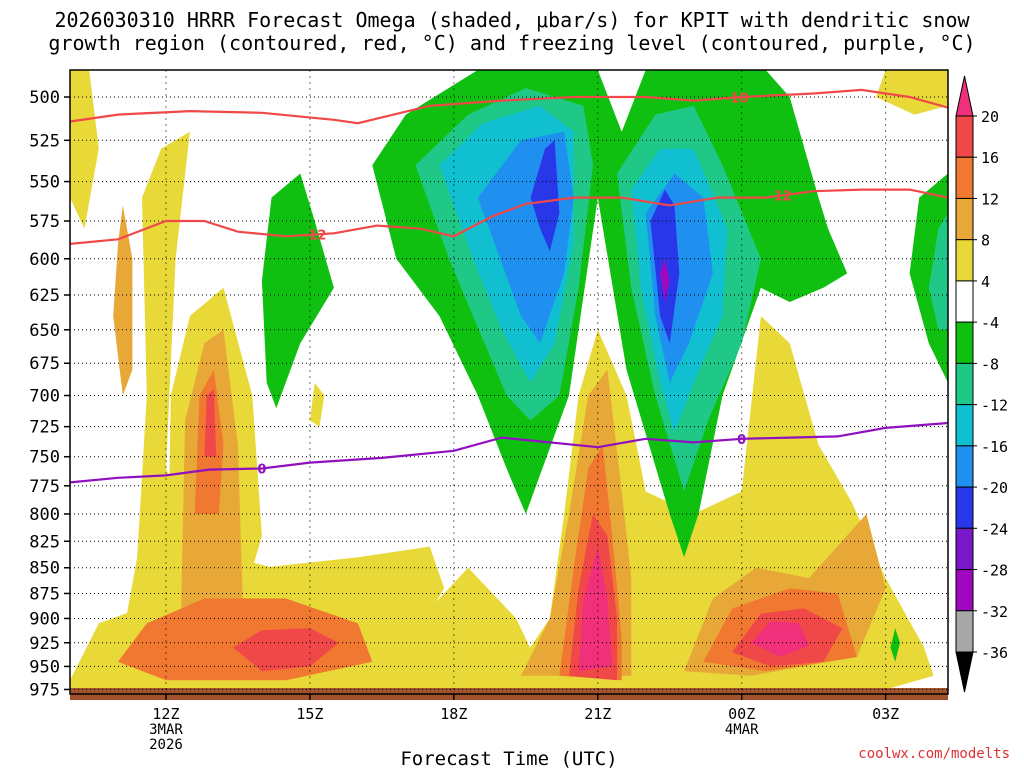 The image size is (1024, 768). What do you see at coordinates (44, 260) in the screenshot?
I see `y-tick-label-600: 600` at bounding box center [44, 260].